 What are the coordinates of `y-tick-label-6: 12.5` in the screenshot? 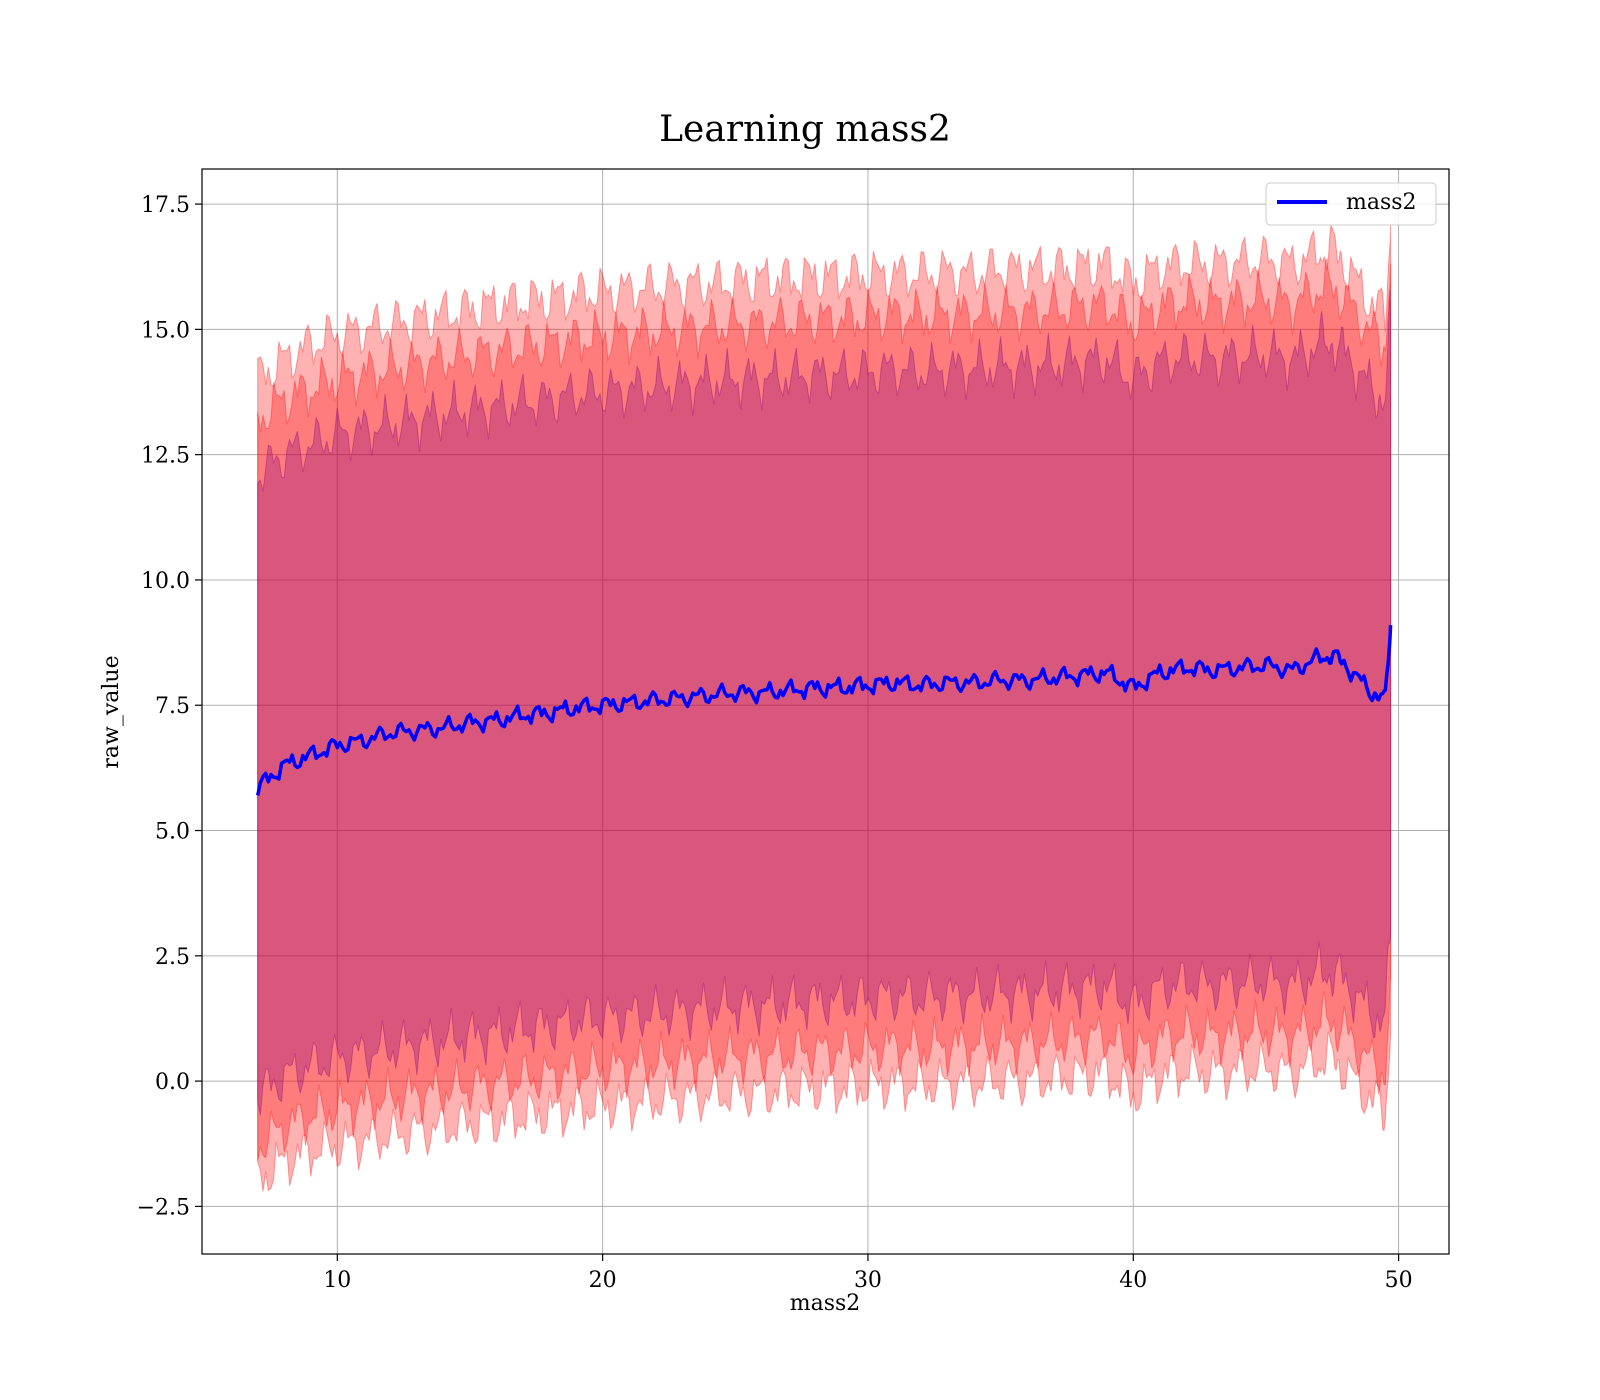 It's located at (165, 456).